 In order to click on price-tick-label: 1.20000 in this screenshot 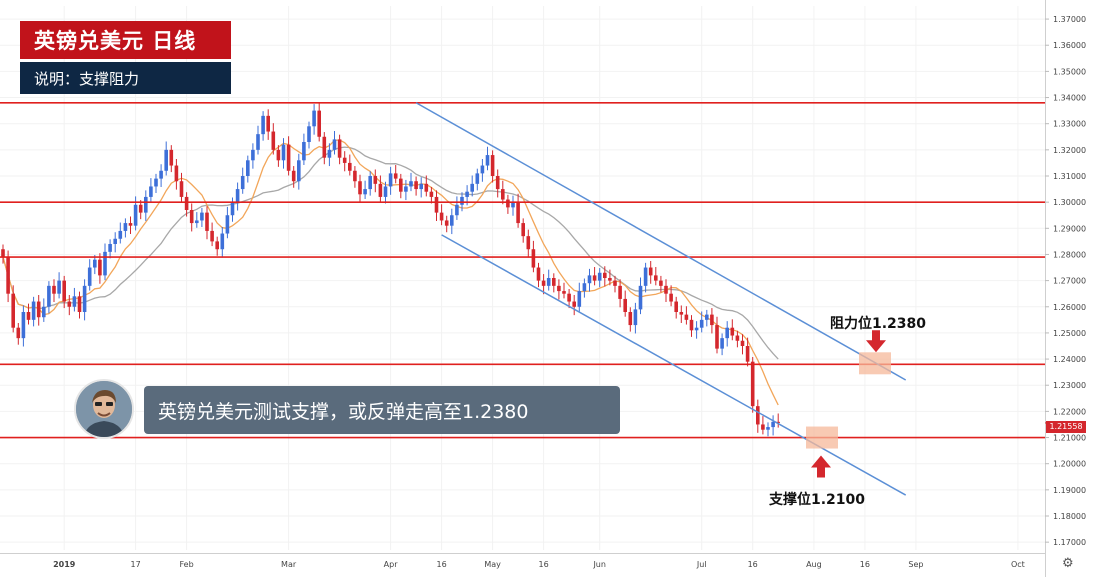, I will do `click(1069, 464)`.